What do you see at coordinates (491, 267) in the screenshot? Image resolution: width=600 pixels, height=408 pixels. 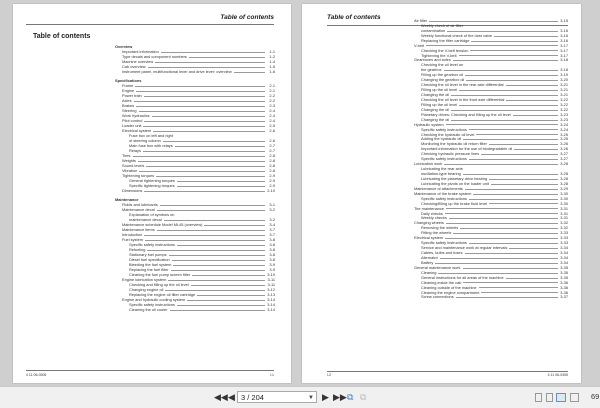 I see `toc-entry: General maintenance work 3-35` at bounding box center [491, 267].